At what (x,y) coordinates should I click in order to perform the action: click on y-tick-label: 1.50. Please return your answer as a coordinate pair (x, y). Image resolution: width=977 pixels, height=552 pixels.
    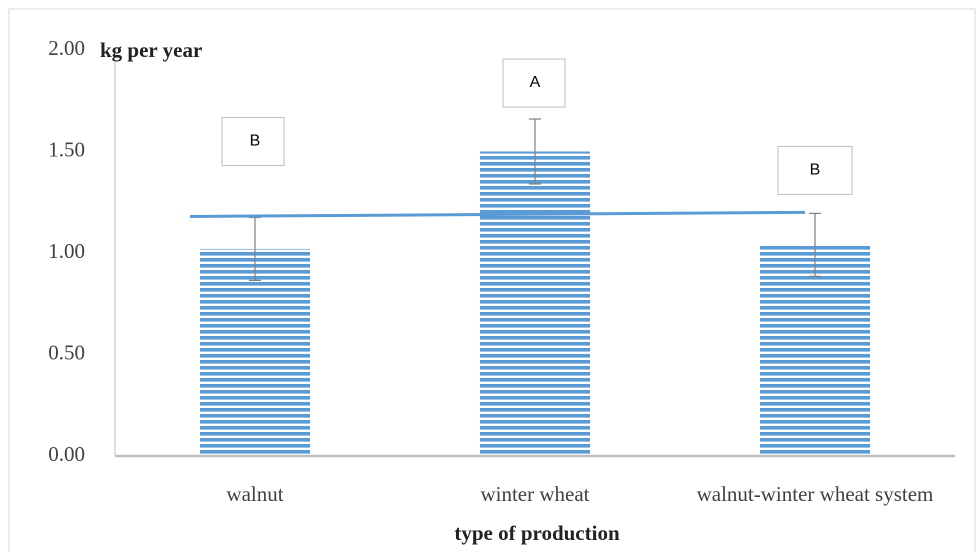
    Looking at the image, I should click on (66, 149).